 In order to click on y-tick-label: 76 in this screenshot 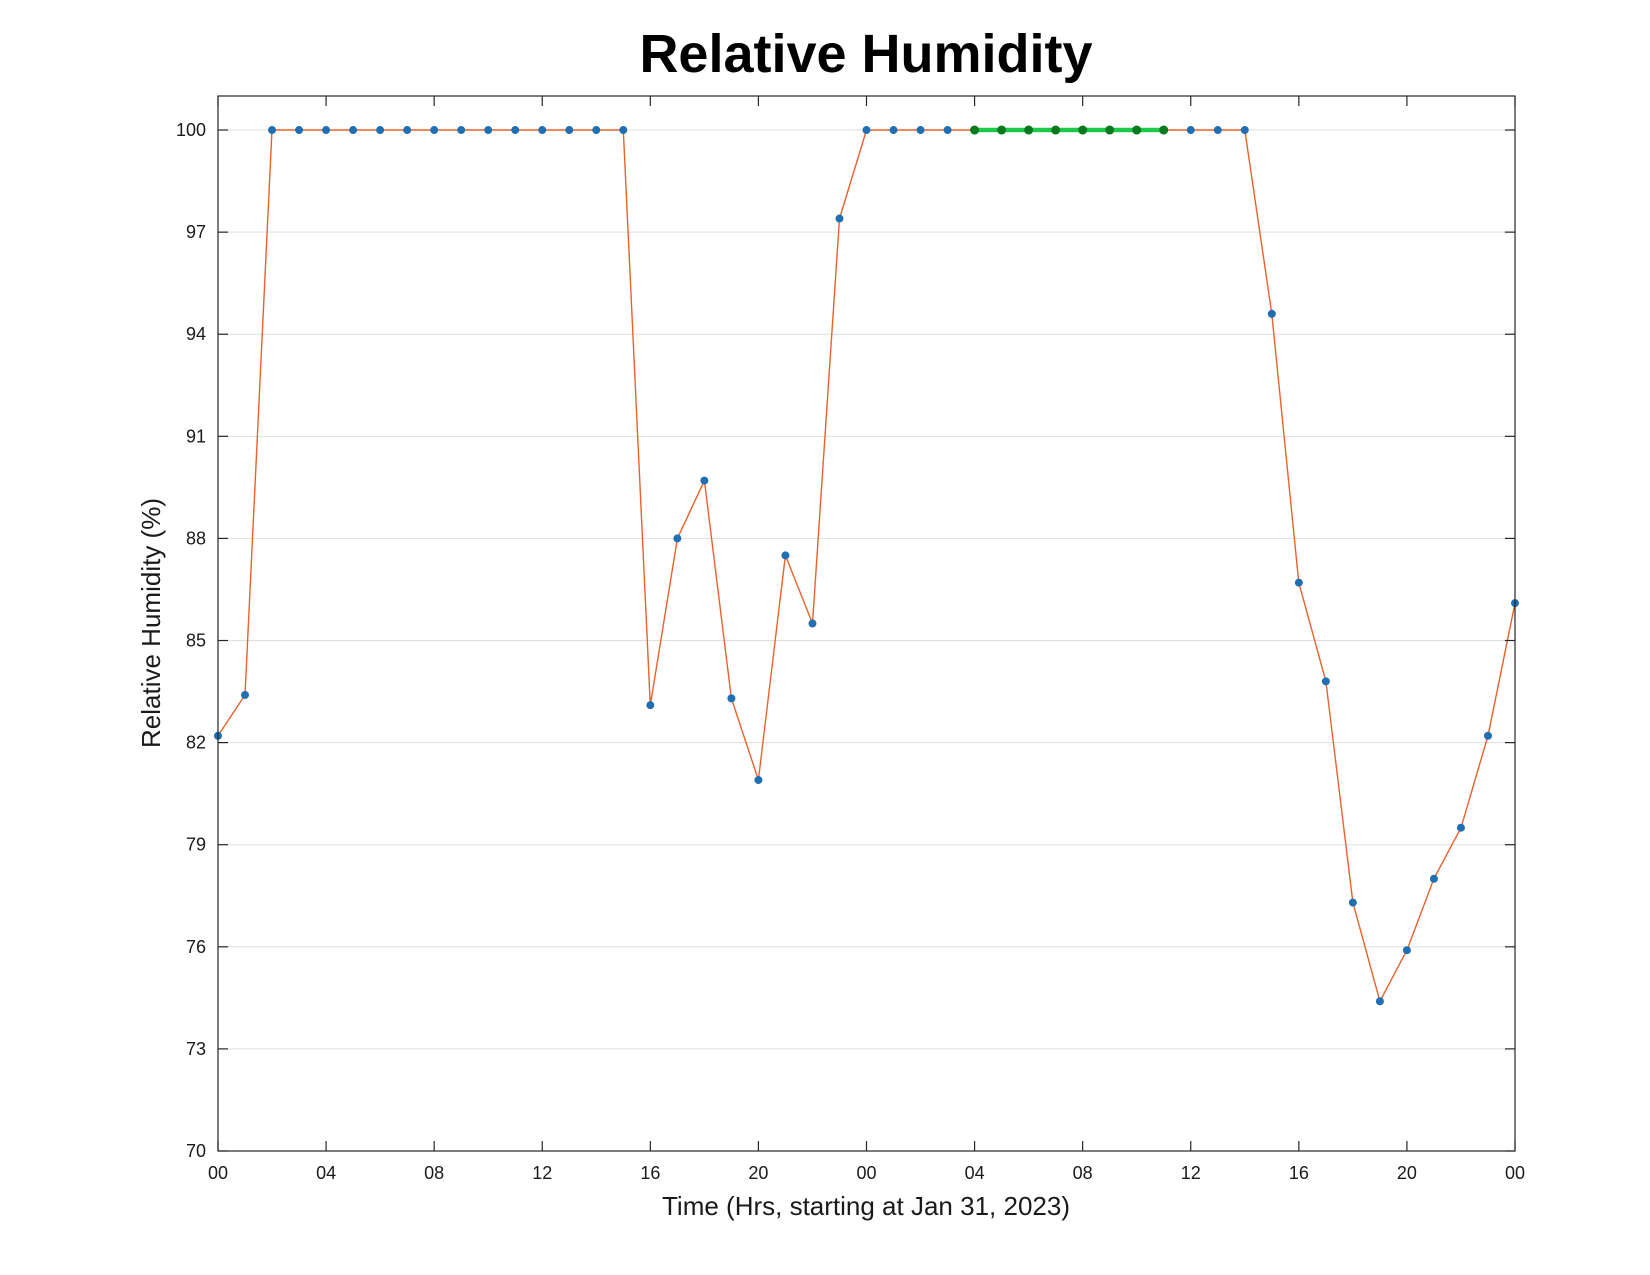, I will do `click(196, 947)`.